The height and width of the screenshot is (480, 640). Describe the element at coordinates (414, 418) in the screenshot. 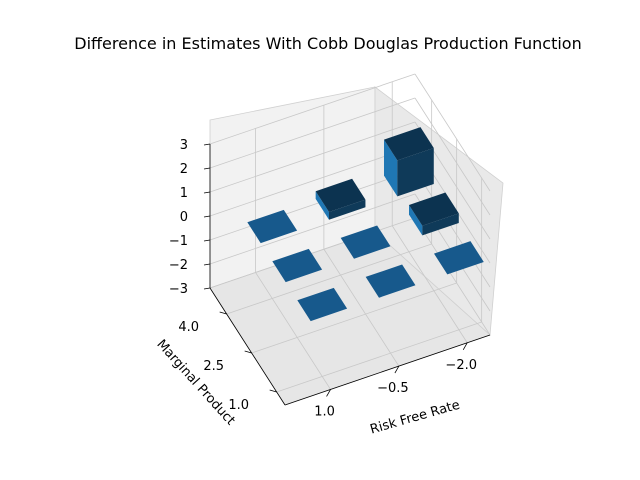

I see `x-axis-label: Risk Free Rate` at that location.